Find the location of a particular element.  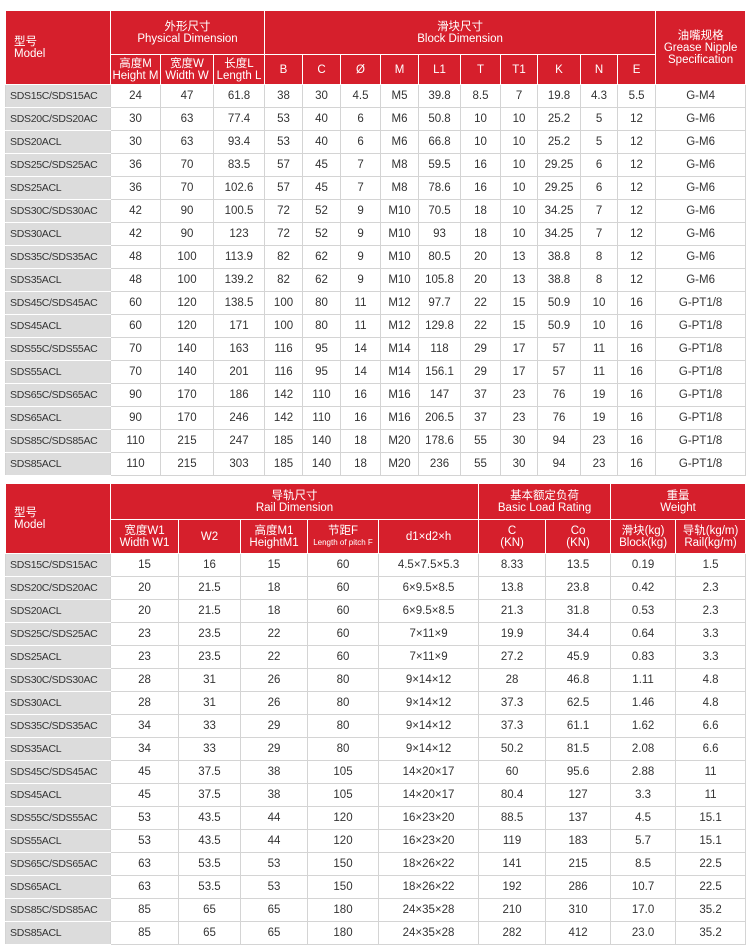

value-cell: 13 is located at coordinates (519, 280).